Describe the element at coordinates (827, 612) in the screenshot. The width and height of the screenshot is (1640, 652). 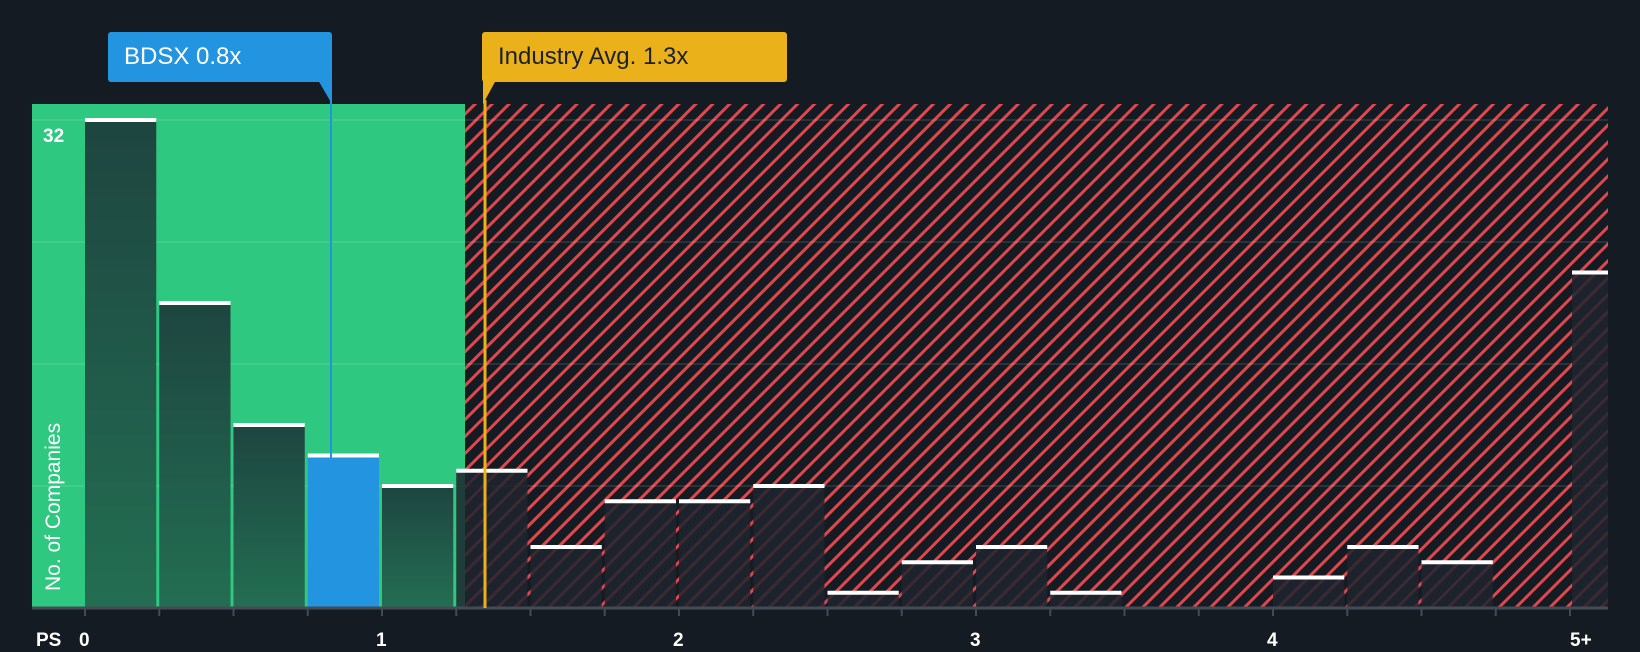
I see `x-ticks` at that location.